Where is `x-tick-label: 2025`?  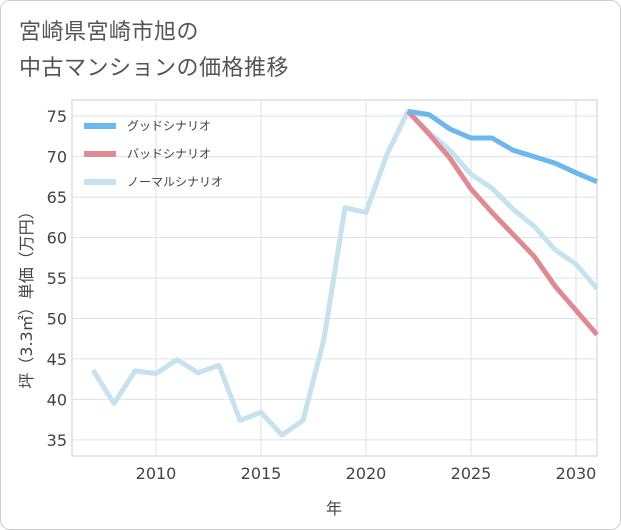 x-tick-label: 2025 is located at coordinates (471, 473).